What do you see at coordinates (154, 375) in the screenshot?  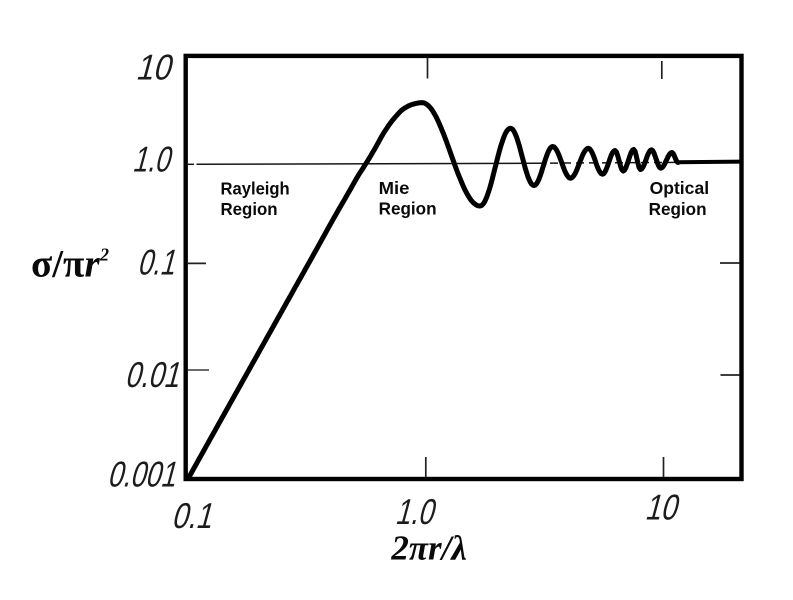 I see `svg-text: 0.01` at bounding box center [154, 375].